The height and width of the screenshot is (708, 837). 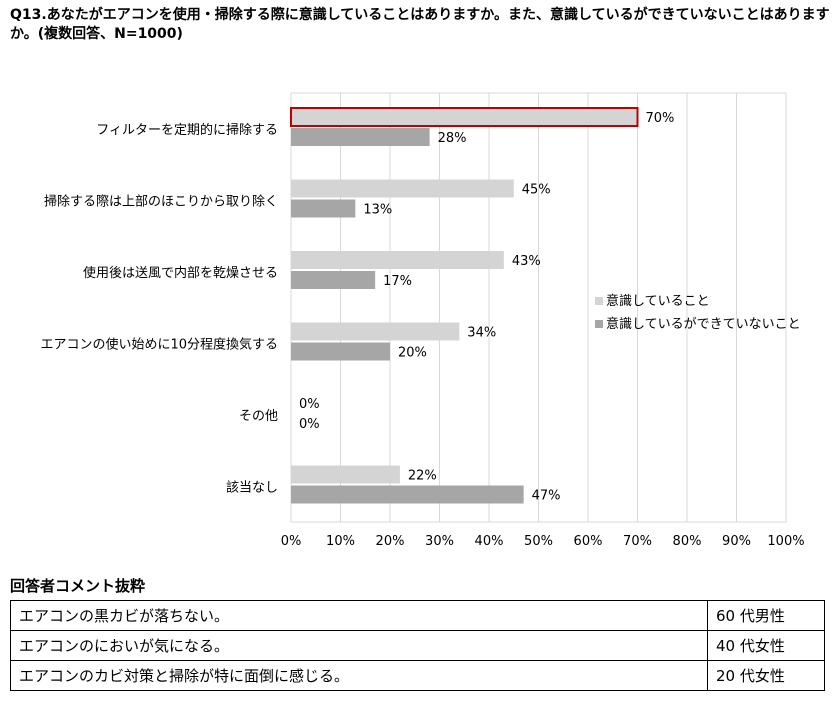 I want to click on x-tick-label: 40%, so click(x=489, y=541).